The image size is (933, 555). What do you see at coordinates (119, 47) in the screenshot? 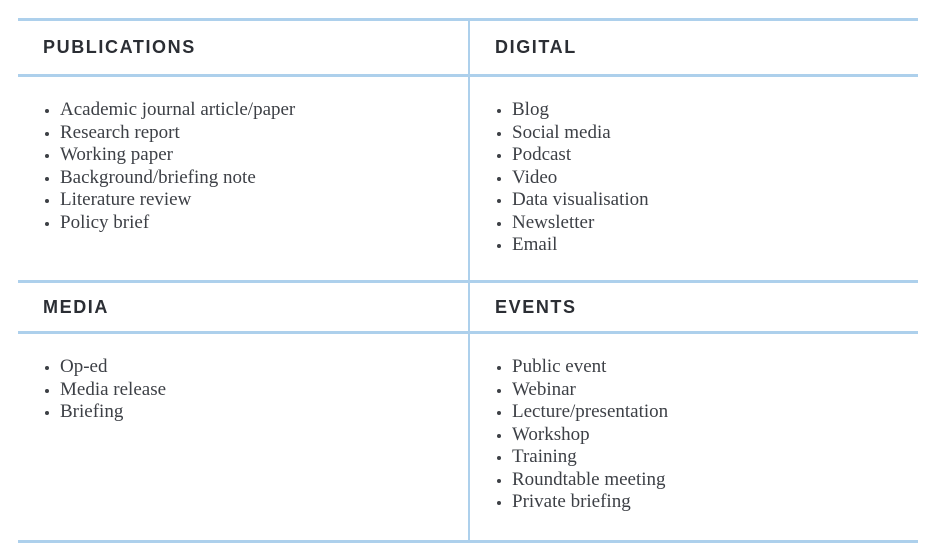
I see `section-title-publications: PUBLICATIONS` at bounding box center [119, 47].